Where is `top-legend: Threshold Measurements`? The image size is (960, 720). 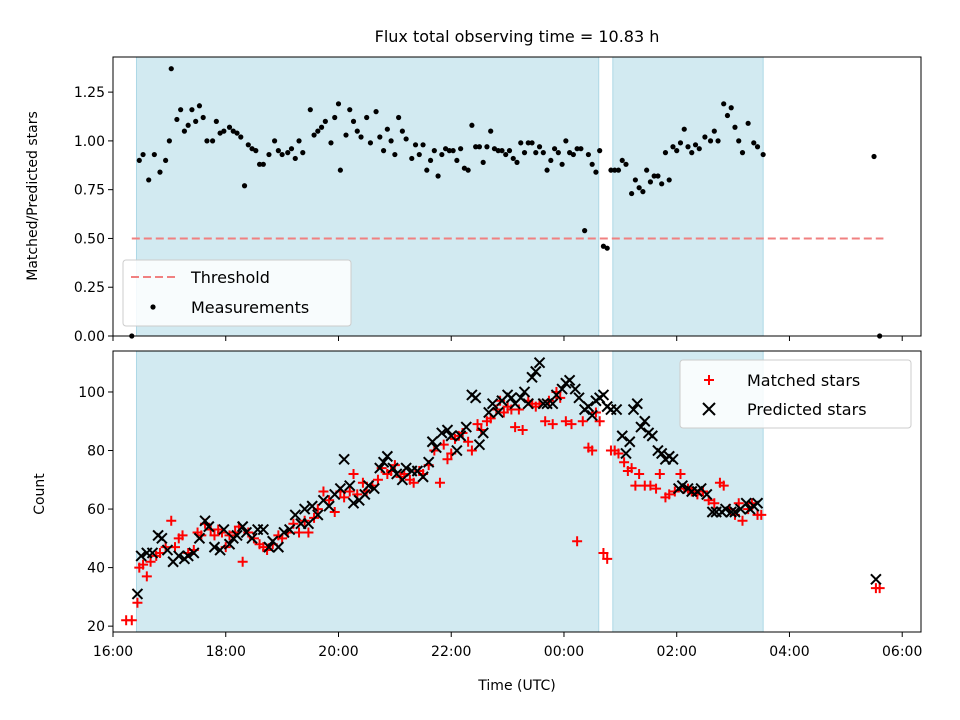
top-legend: Threshold Measurements is located at coordinates (237, 293).